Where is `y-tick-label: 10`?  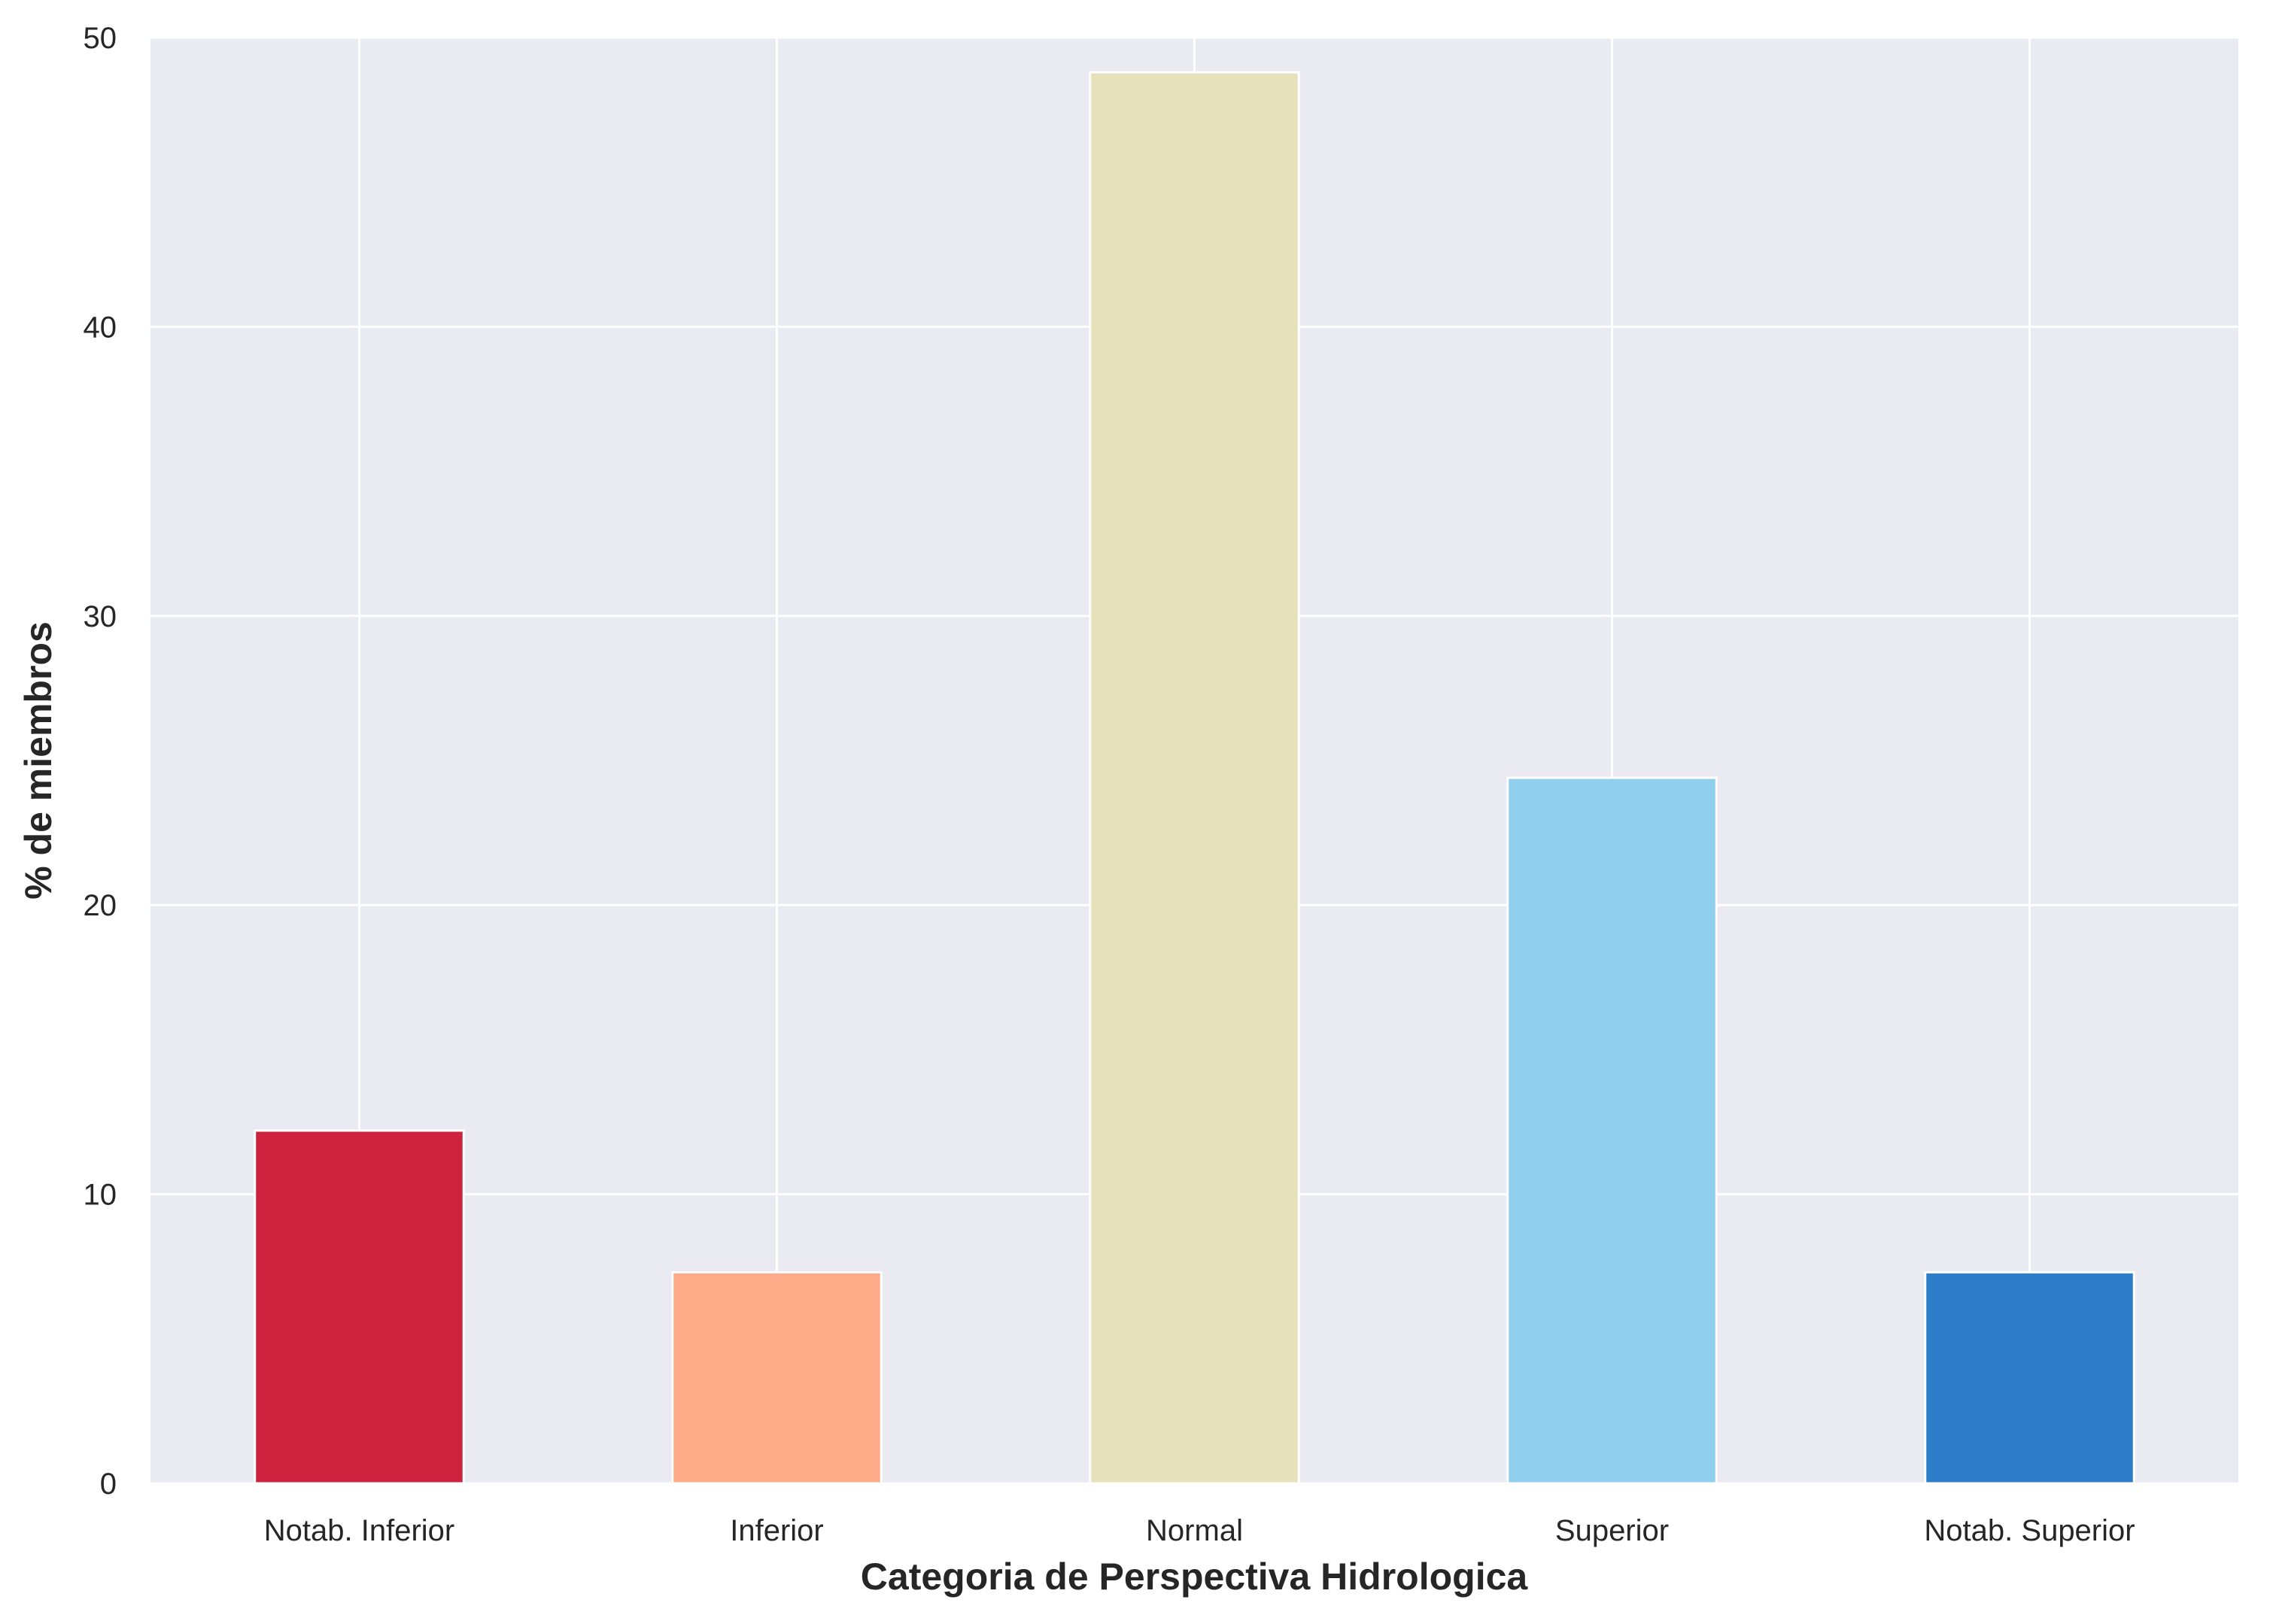 y-tick-label: 10 is located at coordinates (100, 1195).